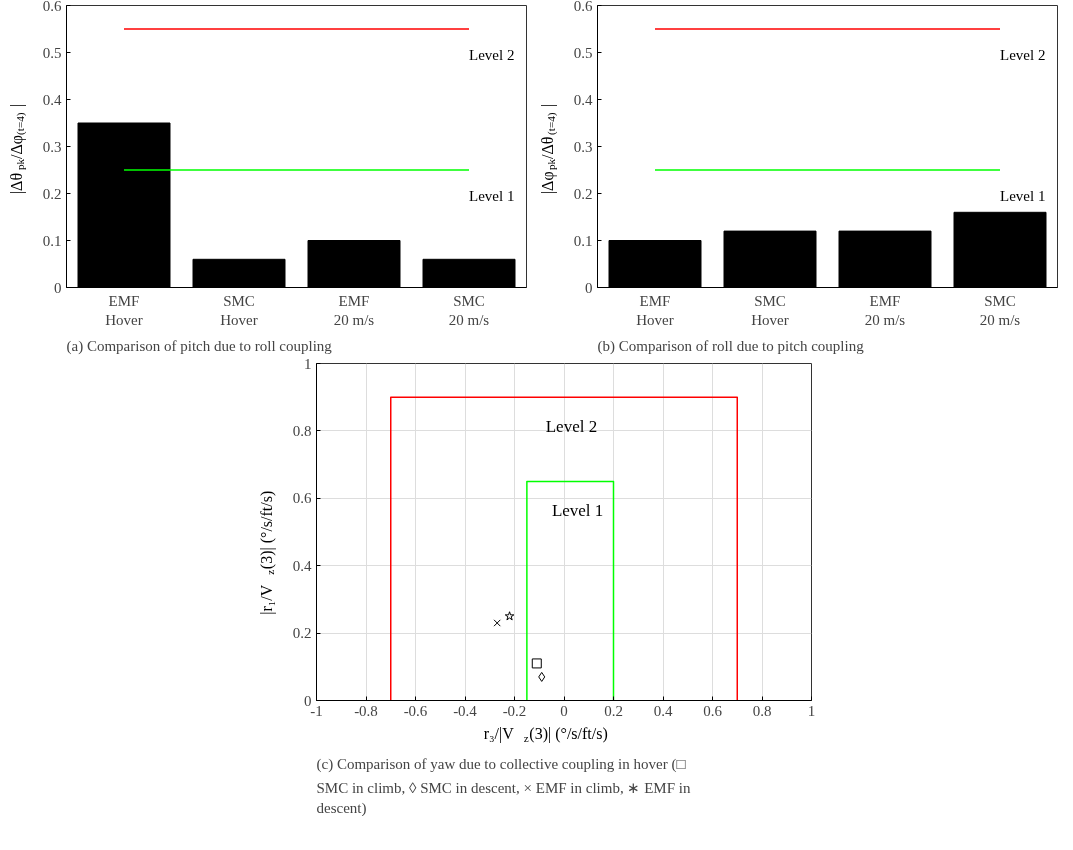 The width and height of the screenshot is (1073, 850). Describe the element at coordinates (415, 710) in the screenshot. I see `x-tick-label: -0.6` at that location.